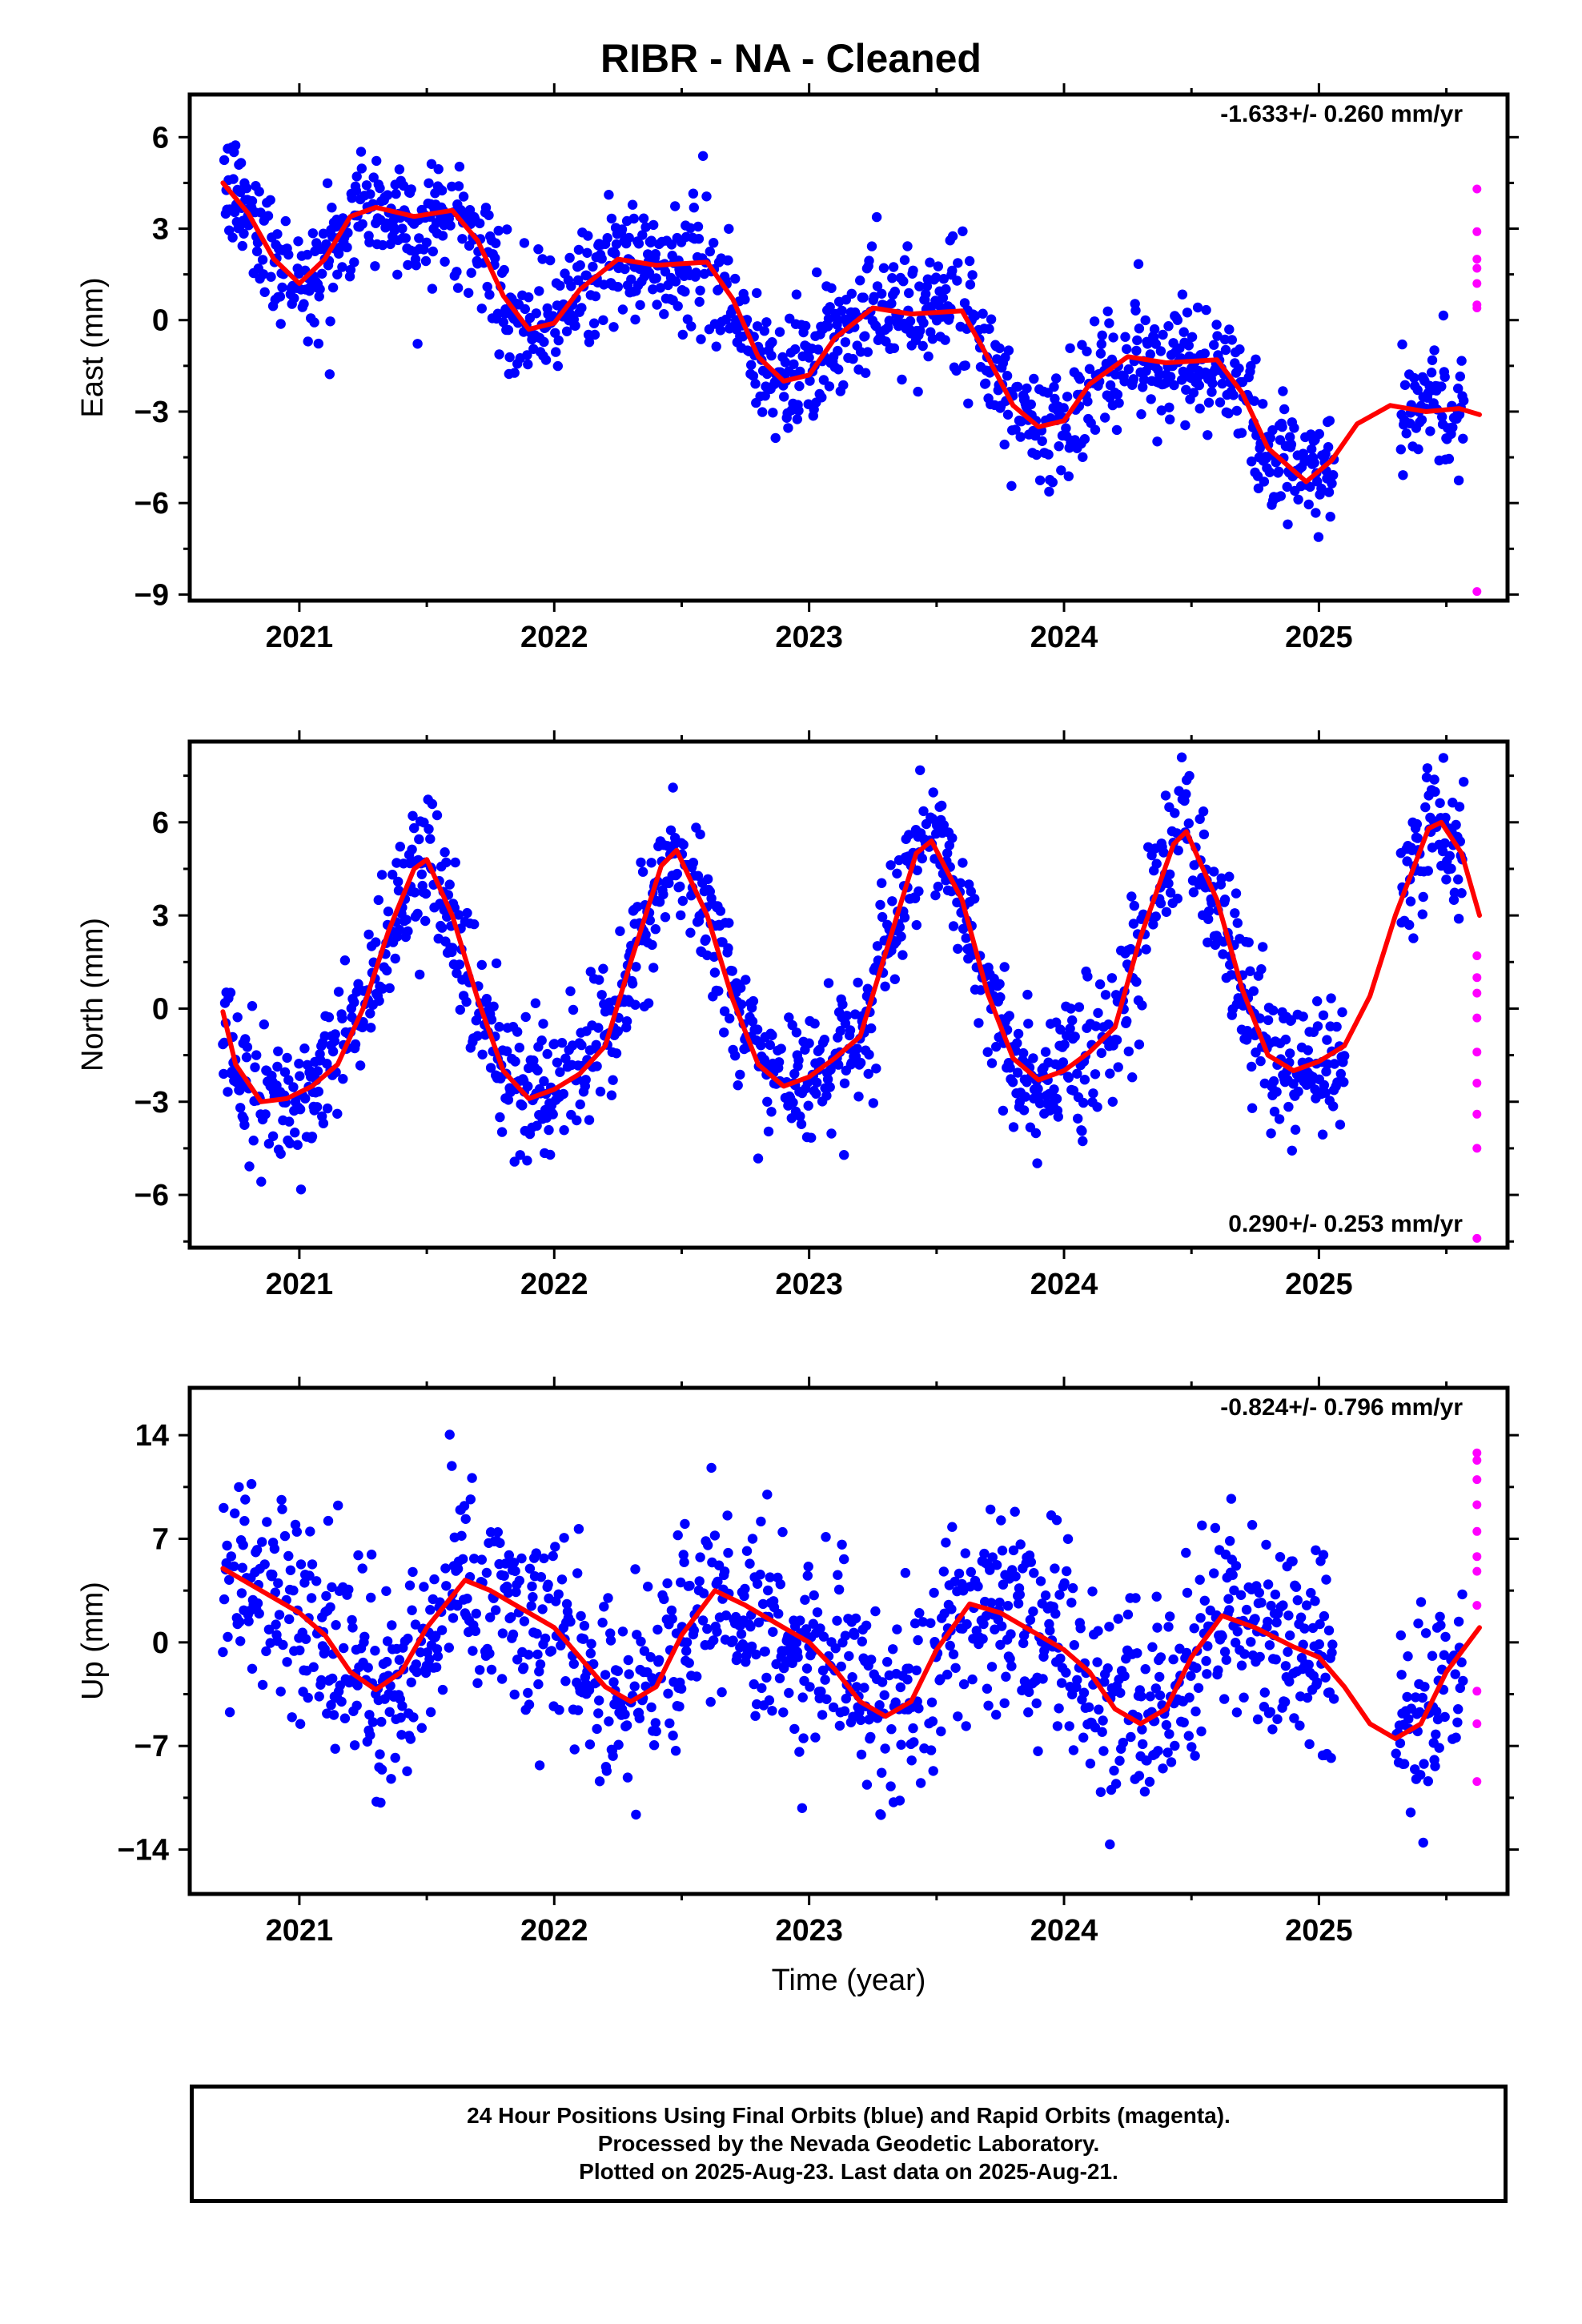 The image size is (1582, 2324). I want to click on up-model-curve, so click(851, 1653).